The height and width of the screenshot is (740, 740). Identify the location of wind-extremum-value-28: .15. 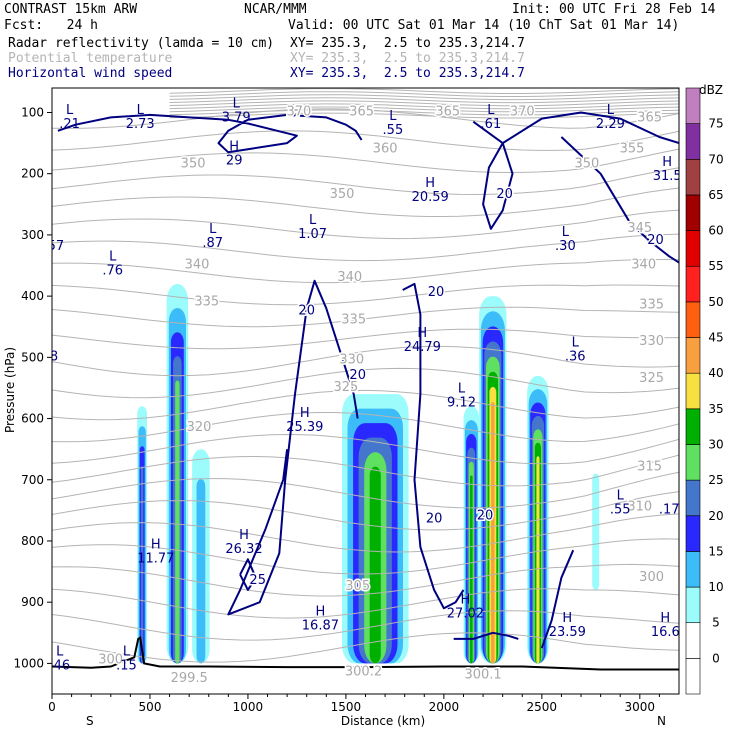
(126, 666).